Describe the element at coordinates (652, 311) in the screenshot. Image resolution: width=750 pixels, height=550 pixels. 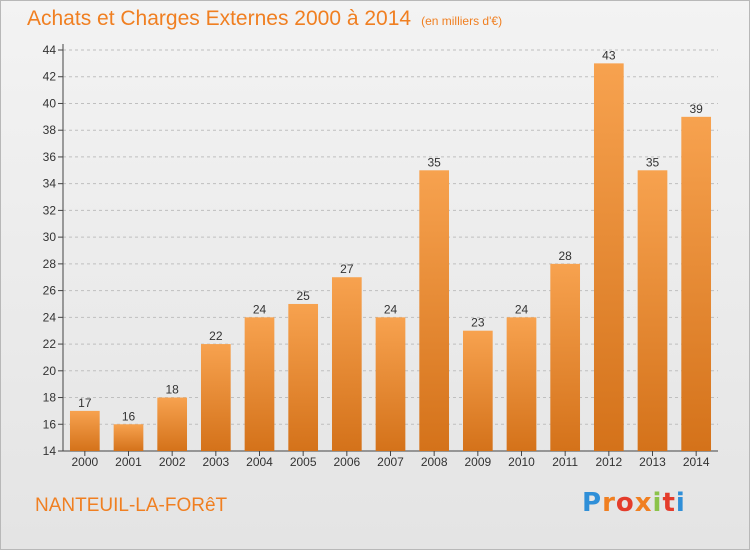
I see `bar-2013` at that location.